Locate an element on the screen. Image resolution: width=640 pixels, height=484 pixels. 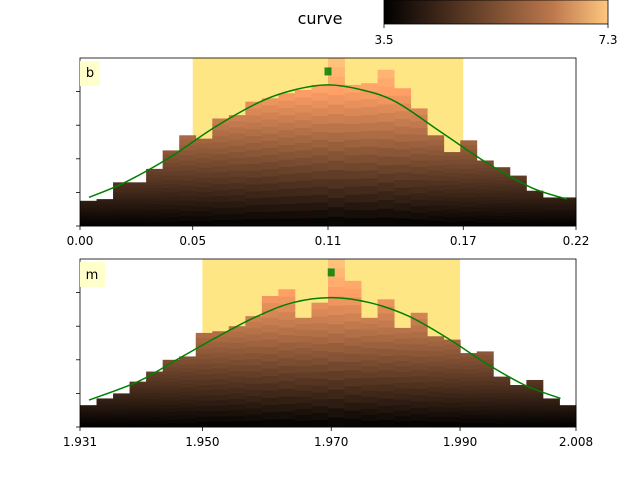
x-tick-label-m-3: 1.990 is located at coordinates (460, 442).